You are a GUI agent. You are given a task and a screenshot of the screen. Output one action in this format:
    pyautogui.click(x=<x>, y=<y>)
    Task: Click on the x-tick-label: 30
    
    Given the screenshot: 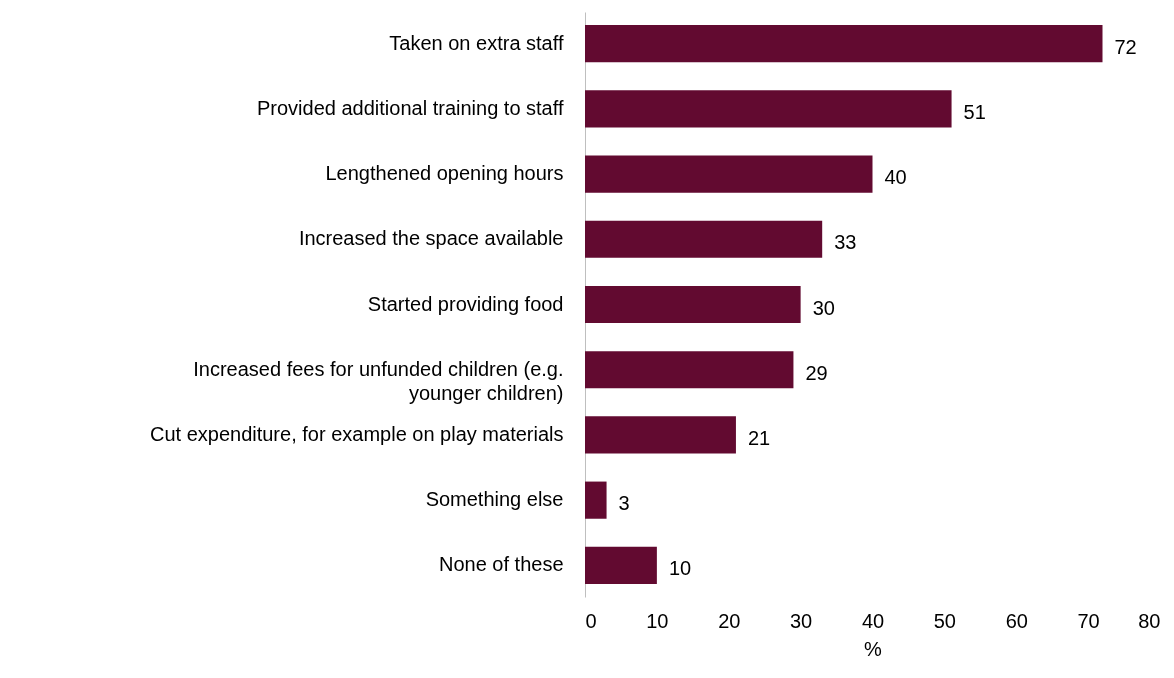 What is the action you would take?
    pyautogui.click(x=801, y=620)
    